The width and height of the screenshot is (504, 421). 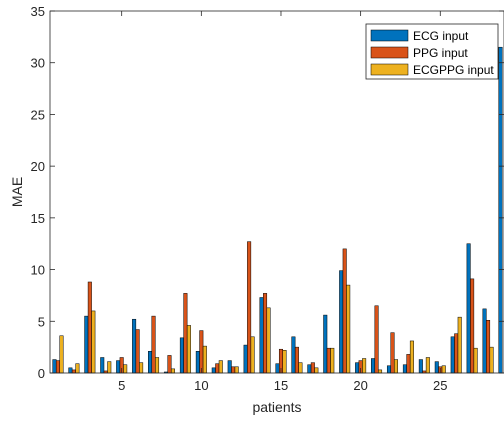 I want to click on x-tick-label: 20, so click(x=360, y=385).